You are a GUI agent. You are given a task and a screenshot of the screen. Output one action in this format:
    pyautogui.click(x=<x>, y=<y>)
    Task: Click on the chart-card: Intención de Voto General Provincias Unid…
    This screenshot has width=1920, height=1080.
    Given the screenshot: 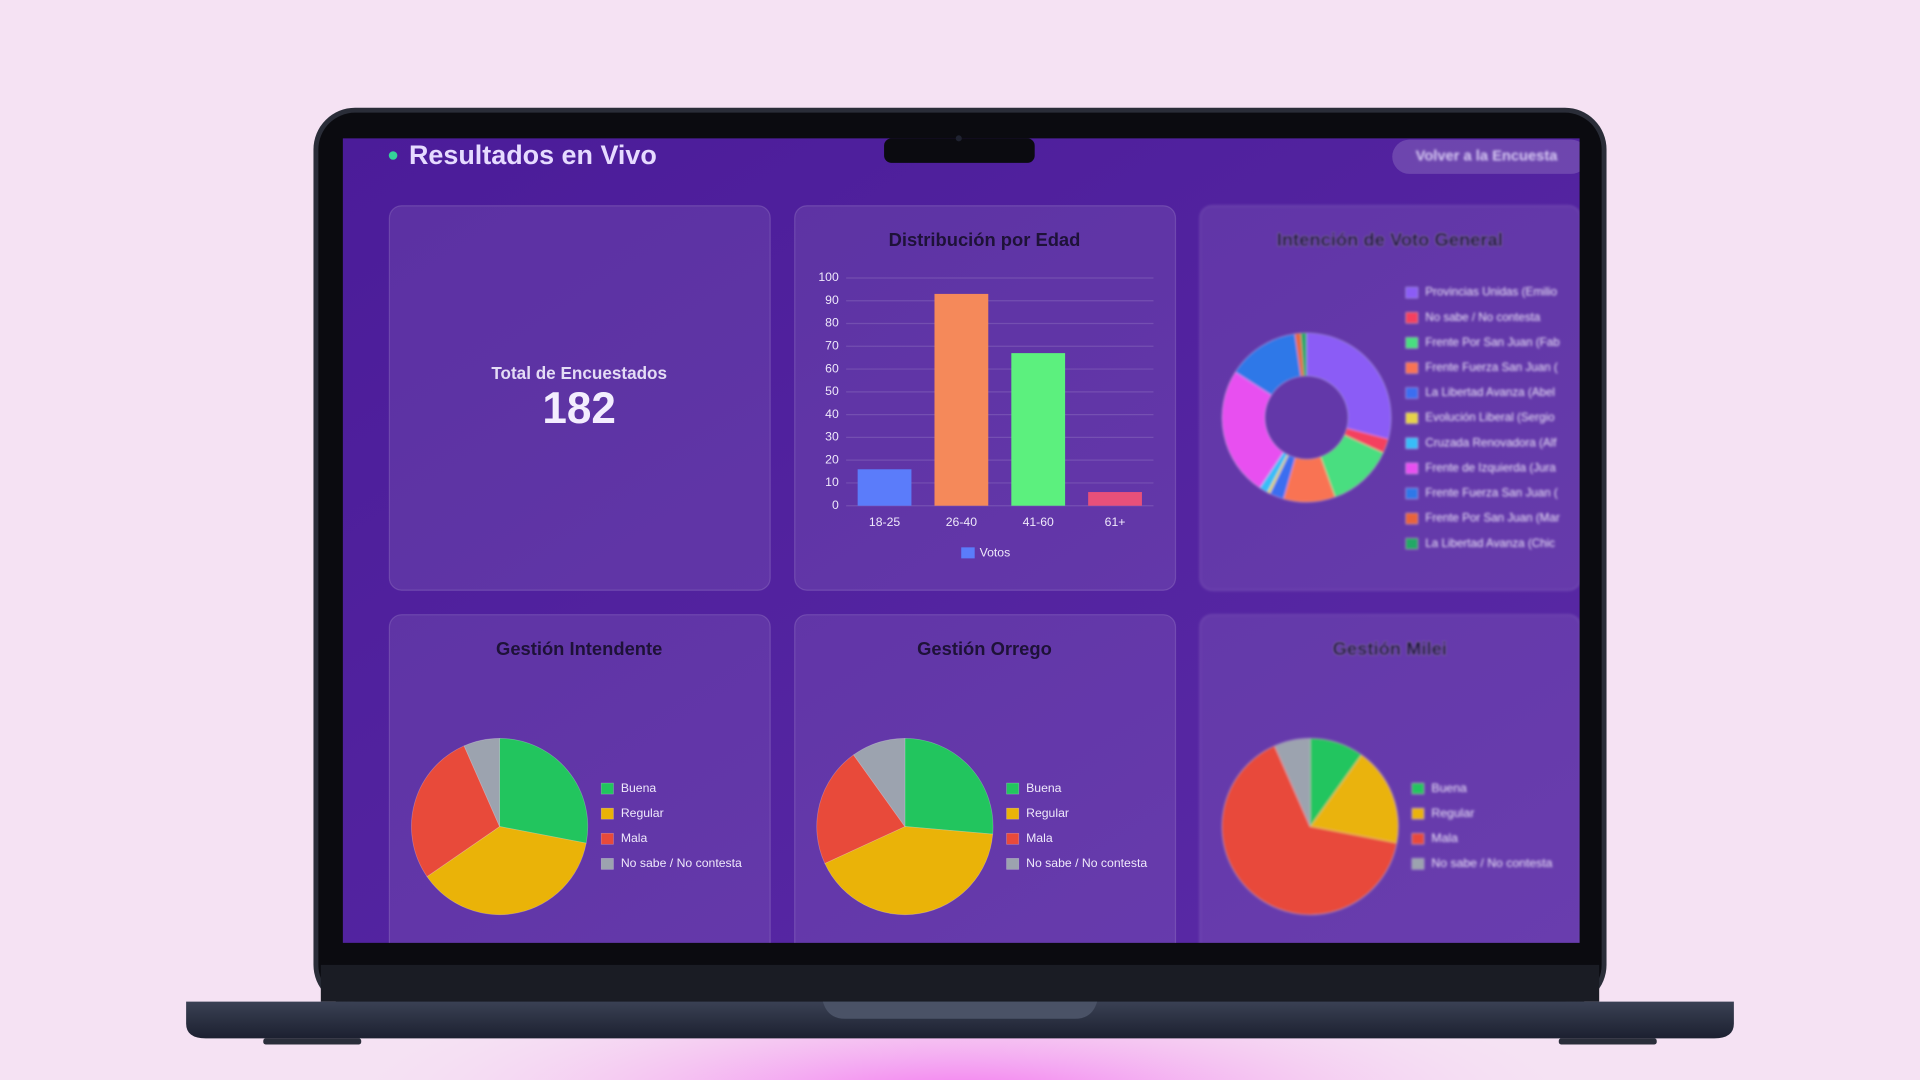 What is the action you would take?
    pyautogui.click(x=1389, y=398)
    